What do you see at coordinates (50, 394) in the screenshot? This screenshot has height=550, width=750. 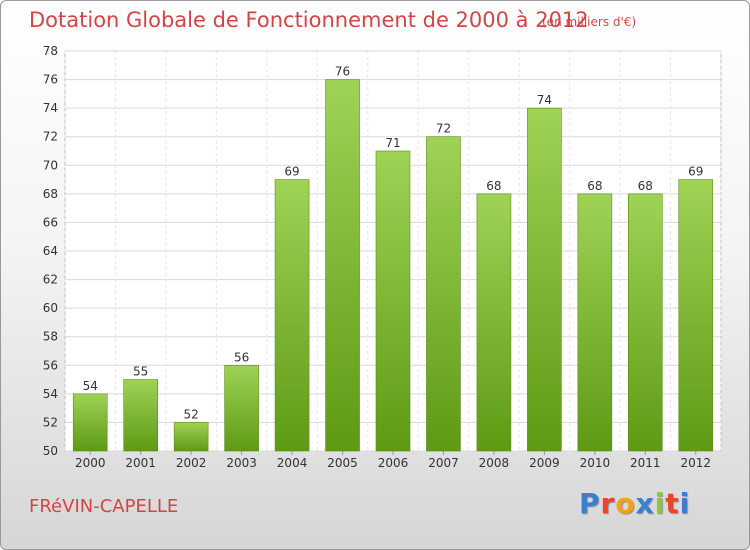 I see `y-tick-label: 54` at bounding box center [50, 394].